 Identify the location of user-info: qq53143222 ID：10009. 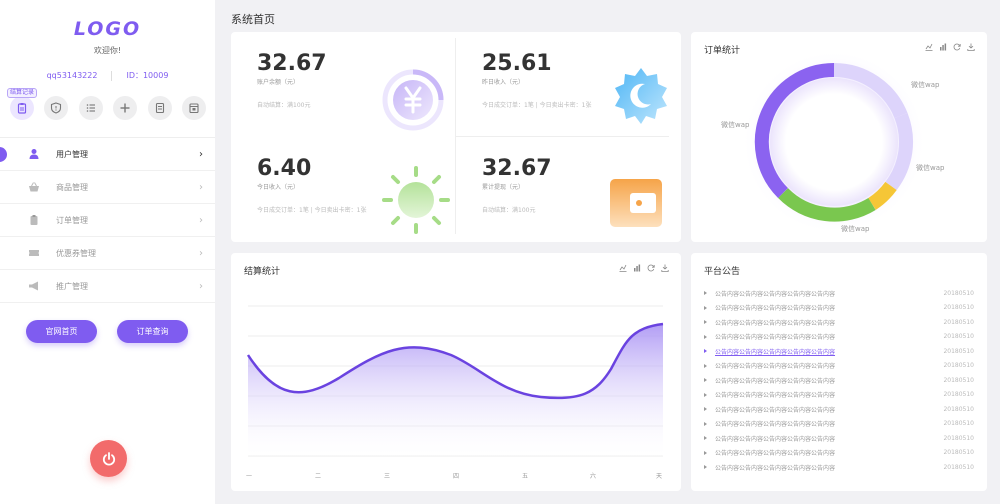
(107, 75).